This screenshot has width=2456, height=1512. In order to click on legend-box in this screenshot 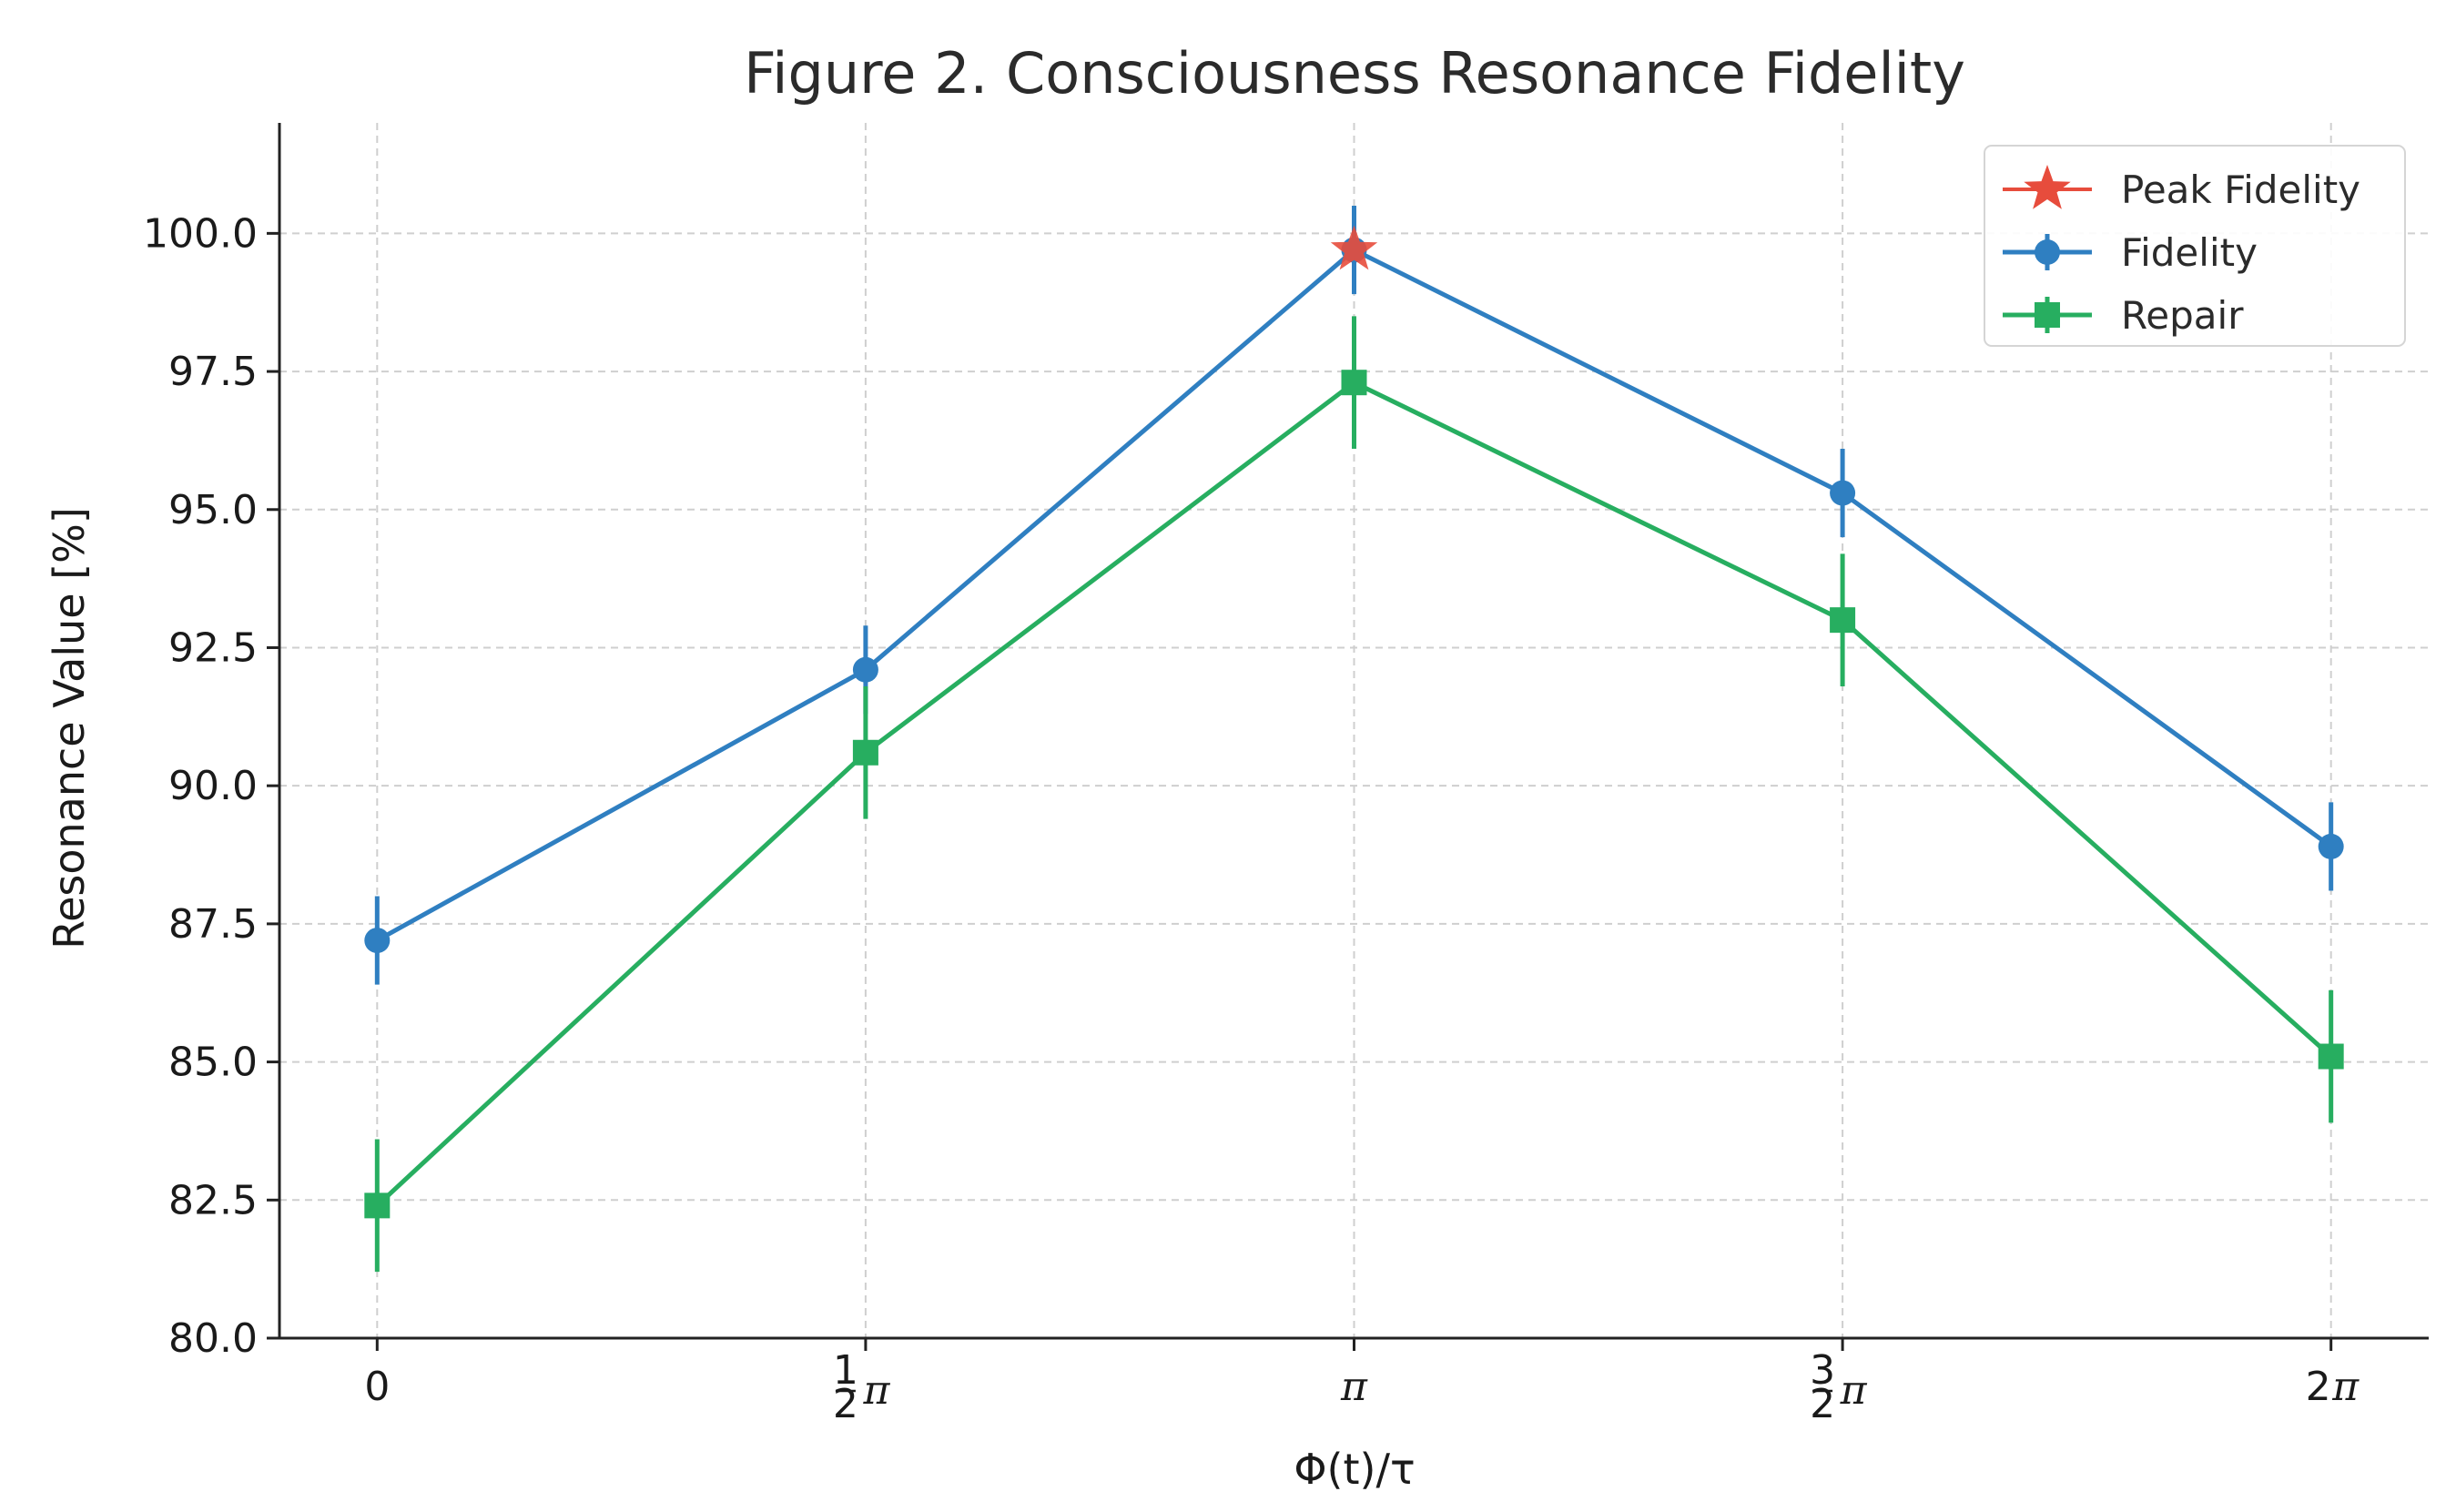, I will do `click(2195, 246)`.